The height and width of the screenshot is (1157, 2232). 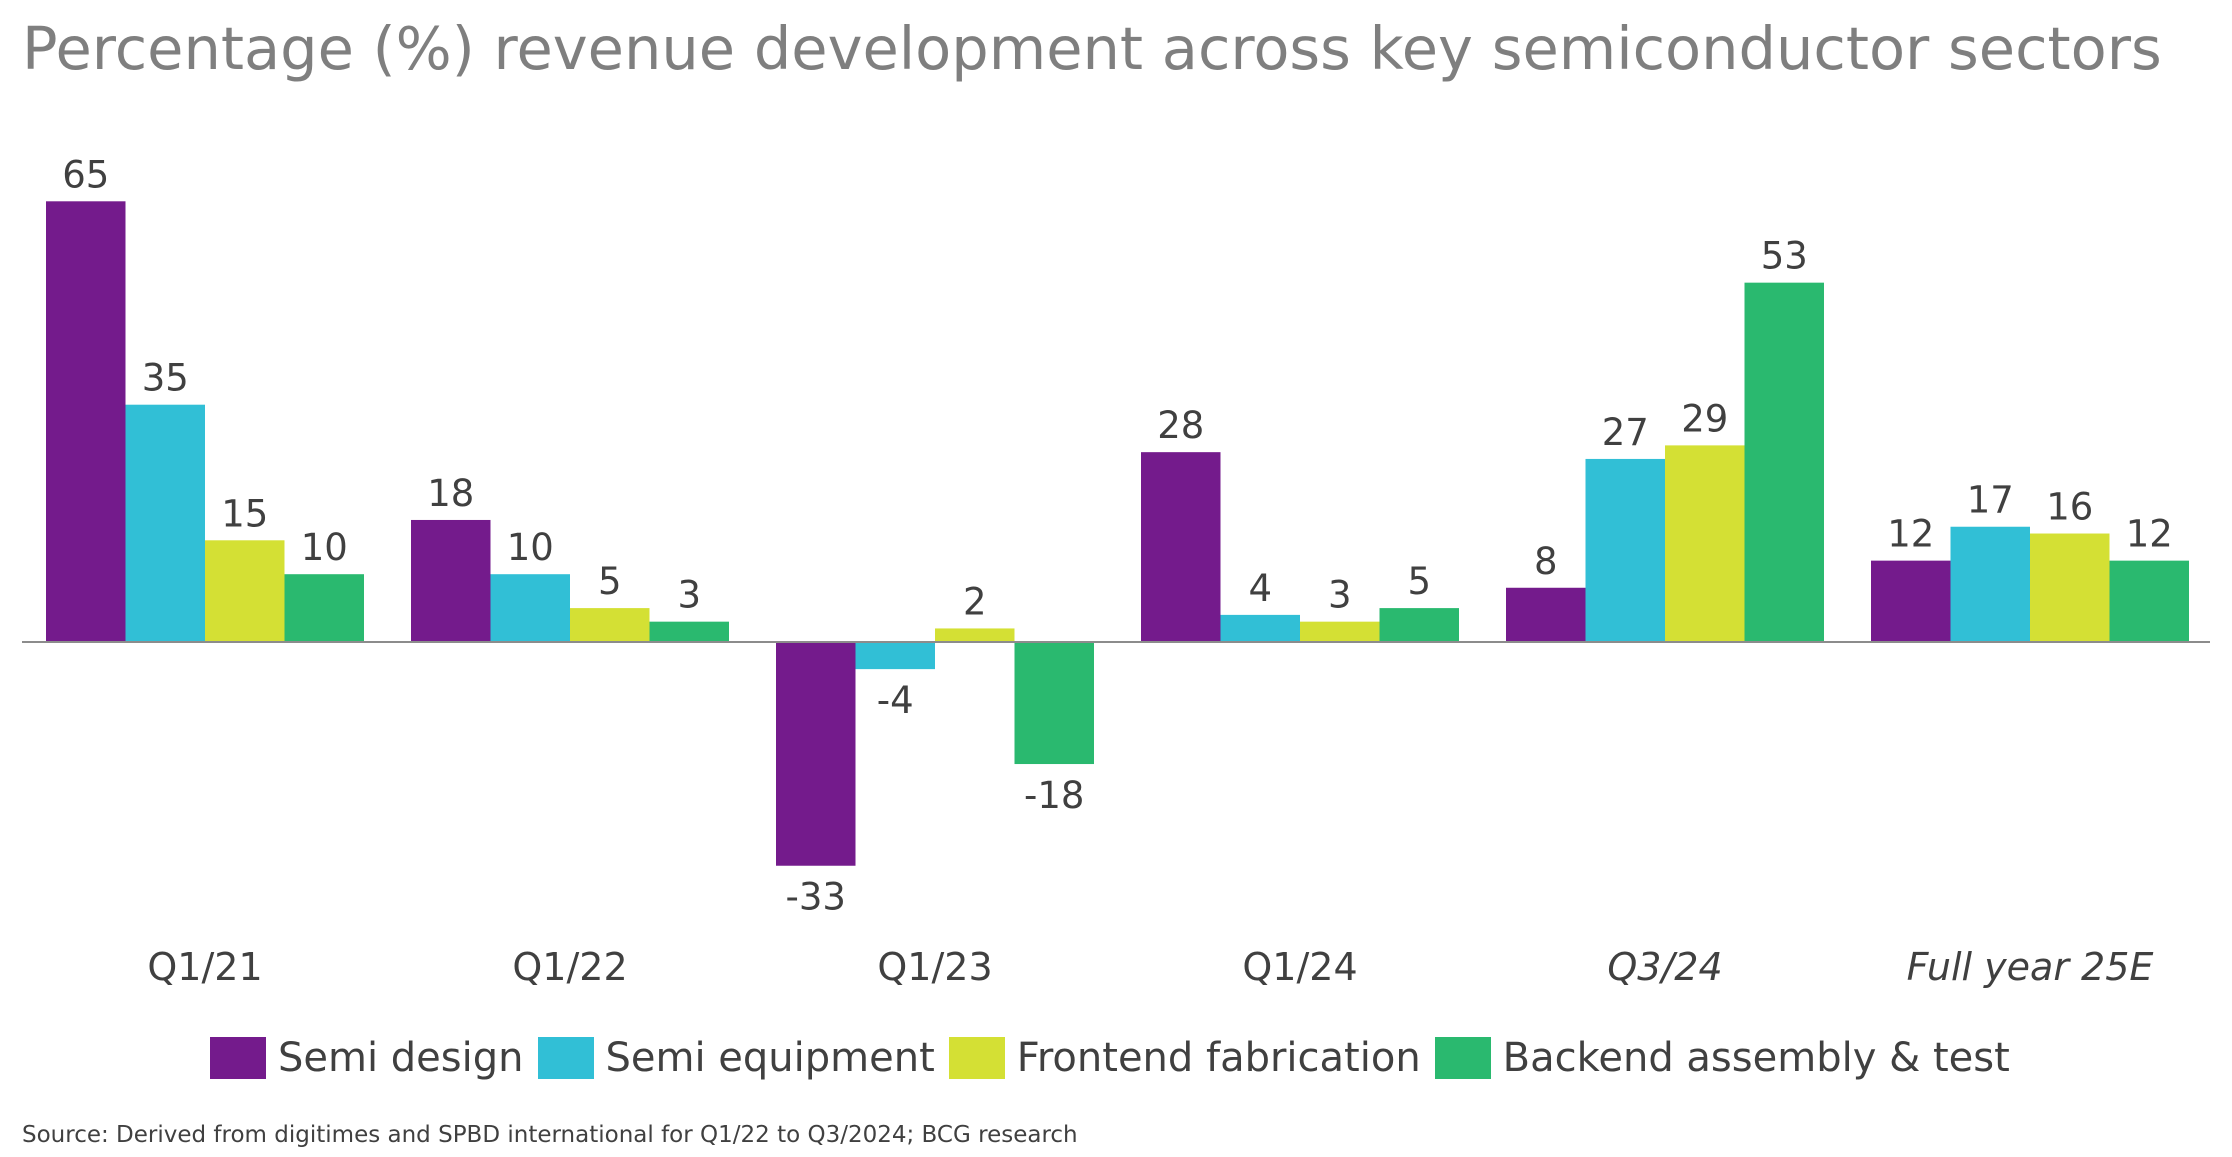 I want to click on legend-swatch-semi-design, so click(x=238, y=1058).